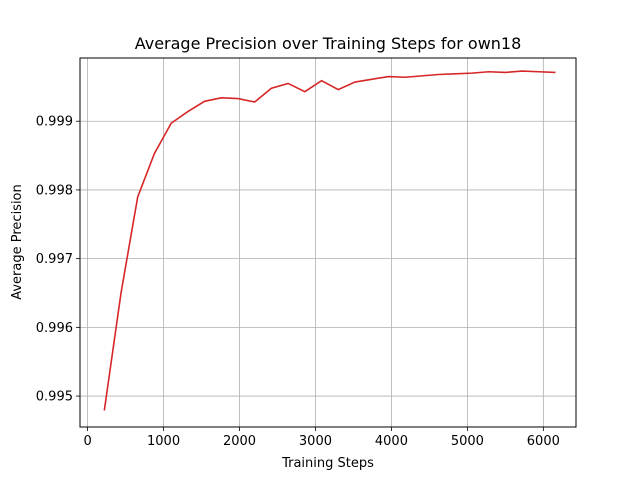  I want to click on y-tick-label: 0.998, so click(54, 190).